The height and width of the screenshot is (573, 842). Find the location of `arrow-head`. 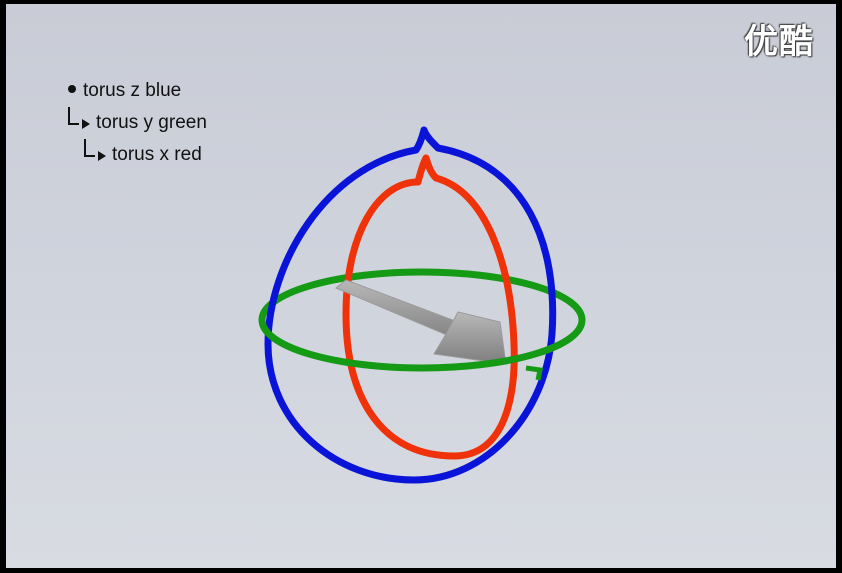

arrow-head is located at coordinates (470, 338).